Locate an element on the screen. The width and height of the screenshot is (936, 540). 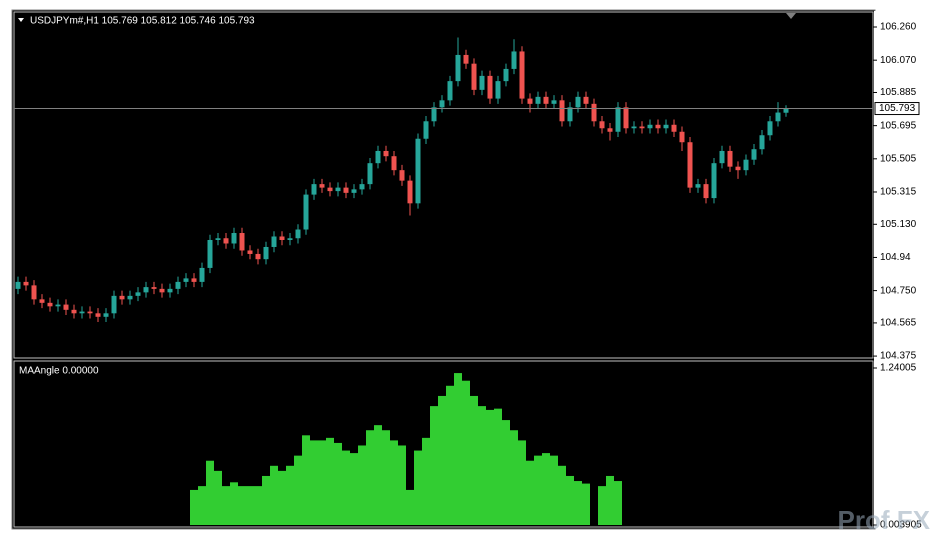
menu-arrow is located at coordinates (21, 20).